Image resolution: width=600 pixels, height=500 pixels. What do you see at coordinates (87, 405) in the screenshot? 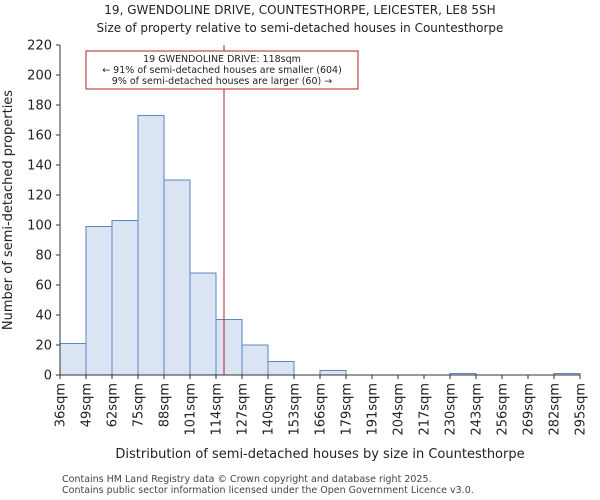
I see `x-tick-label: 49sqm` at bounding box center [87, 405].